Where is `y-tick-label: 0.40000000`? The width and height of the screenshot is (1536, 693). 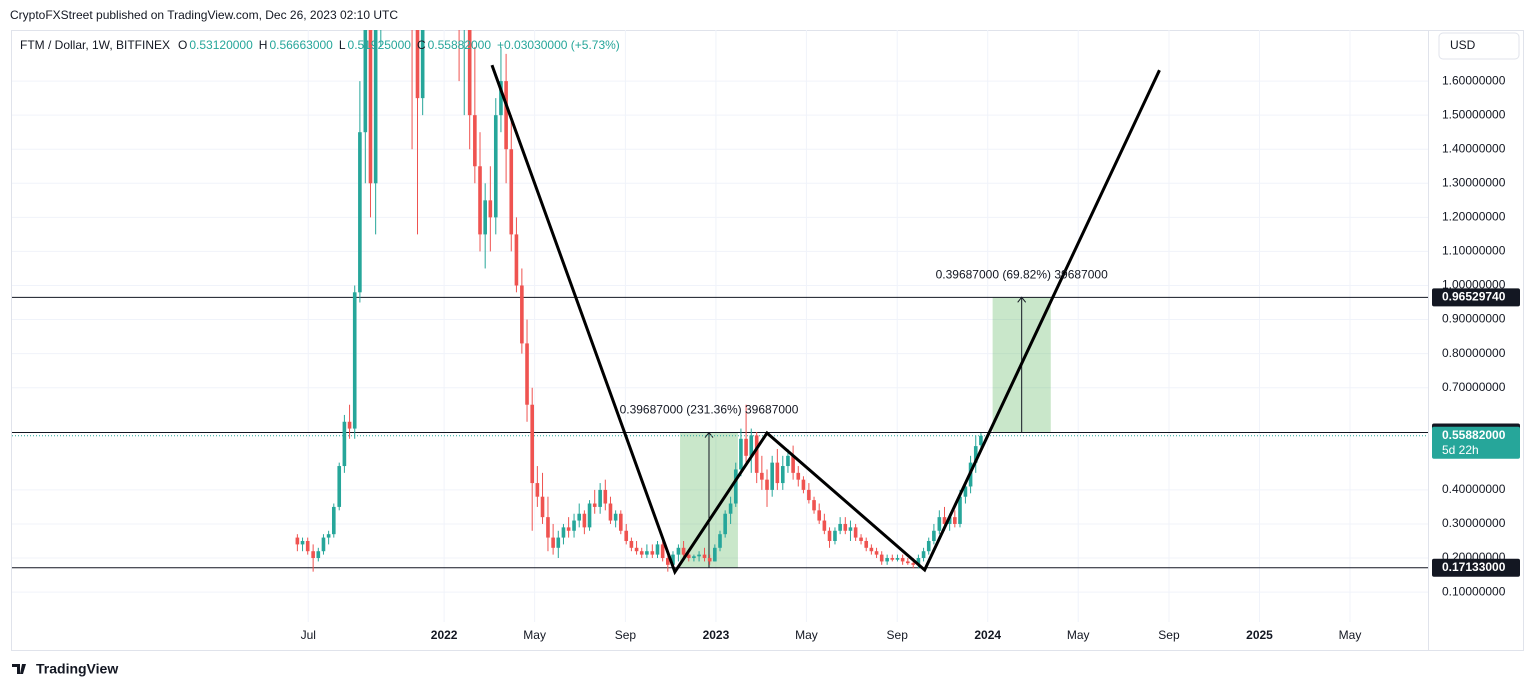 y-tick-label: 0.40000000 is located at coordinates (1474, 489).